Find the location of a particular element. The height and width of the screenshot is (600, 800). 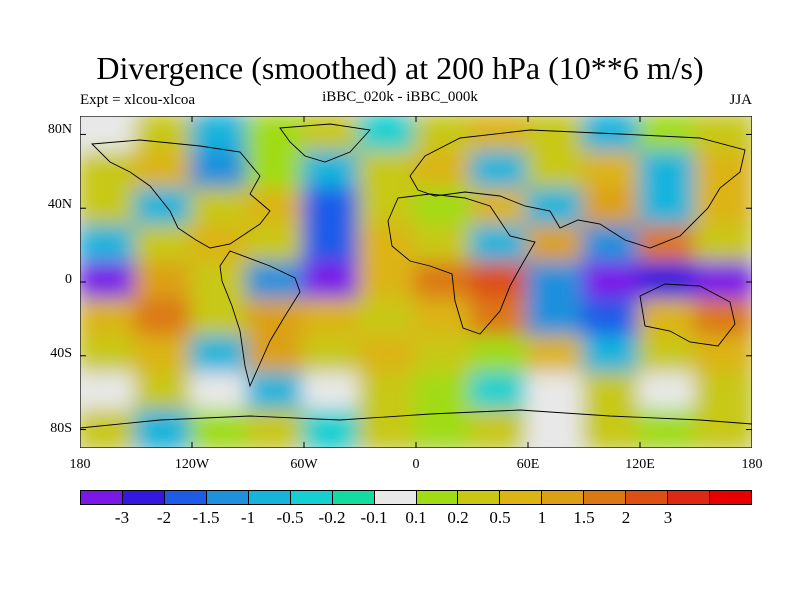

colorbar-label: -1.5 is located at coordinates (206, 517).